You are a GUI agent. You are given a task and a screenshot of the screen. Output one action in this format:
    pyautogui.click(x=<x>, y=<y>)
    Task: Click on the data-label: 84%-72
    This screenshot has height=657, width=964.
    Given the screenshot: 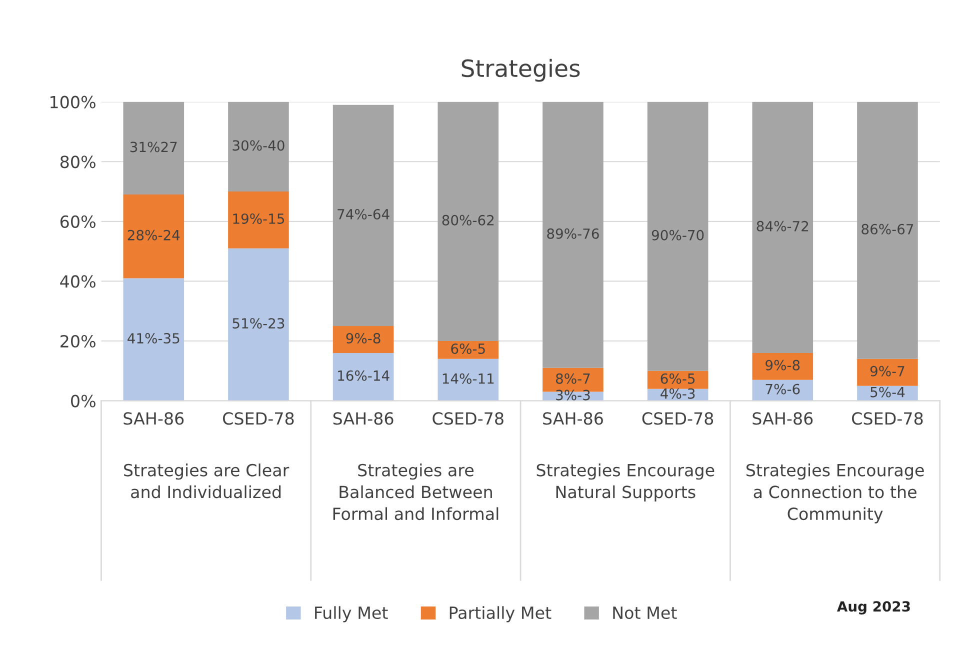 What is the action you would take?
    pyautogui.click(x=782, y=226)
    